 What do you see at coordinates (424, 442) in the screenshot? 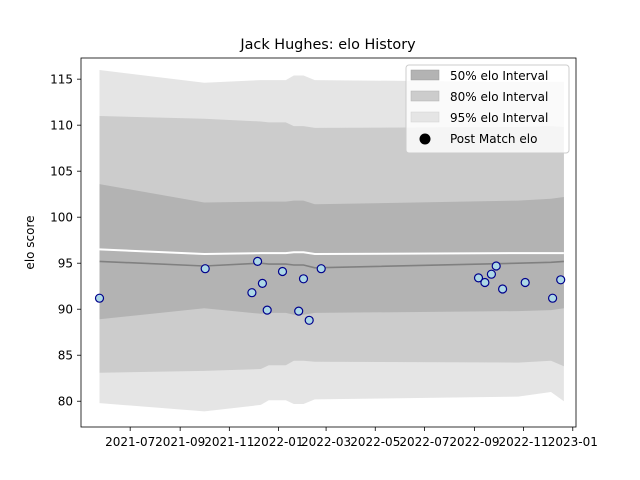
I see `x-tick-label: 2022-07` at bounding box center [424, 442].